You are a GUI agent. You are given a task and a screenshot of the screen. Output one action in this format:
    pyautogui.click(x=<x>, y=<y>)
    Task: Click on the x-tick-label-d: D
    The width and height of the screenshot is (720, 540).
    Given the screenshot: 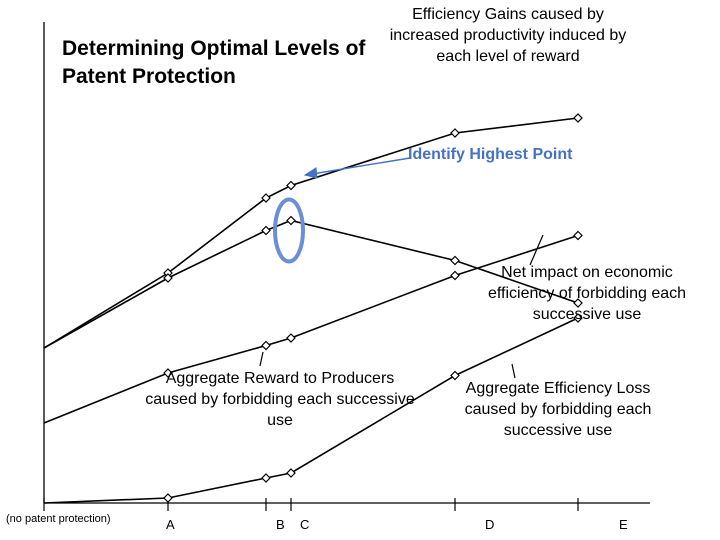 What is the action you would take?
    pyautogui.click(x=490, y=524)
    